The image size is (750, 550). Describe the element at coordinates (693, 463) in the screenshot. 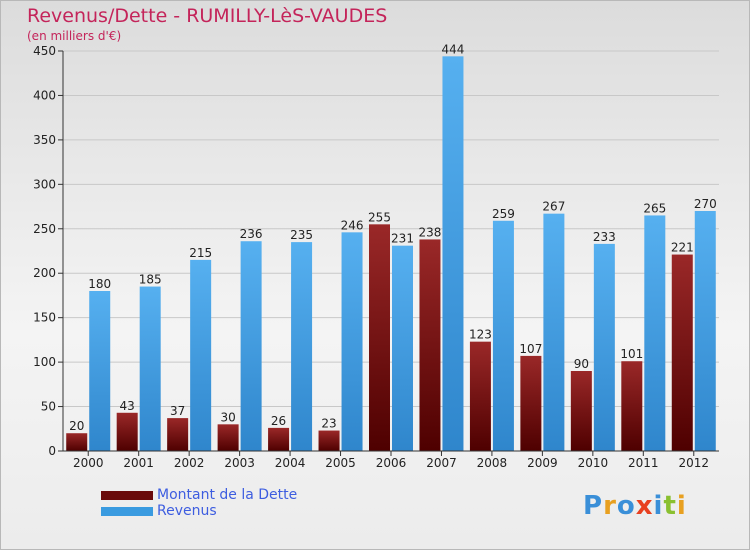

I see `x-tick-label: 2012` at that location.